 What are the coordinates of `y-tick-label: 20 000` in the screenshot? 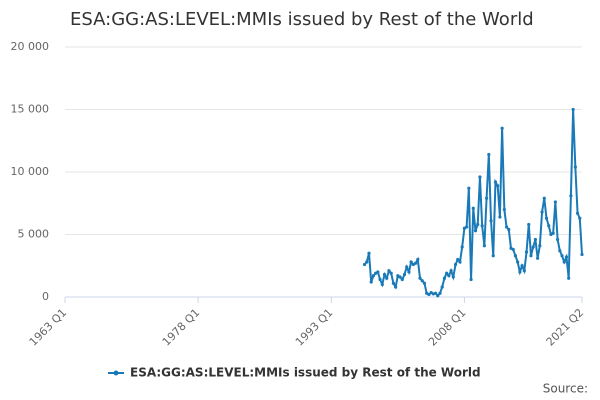 It's located at (30, 46).